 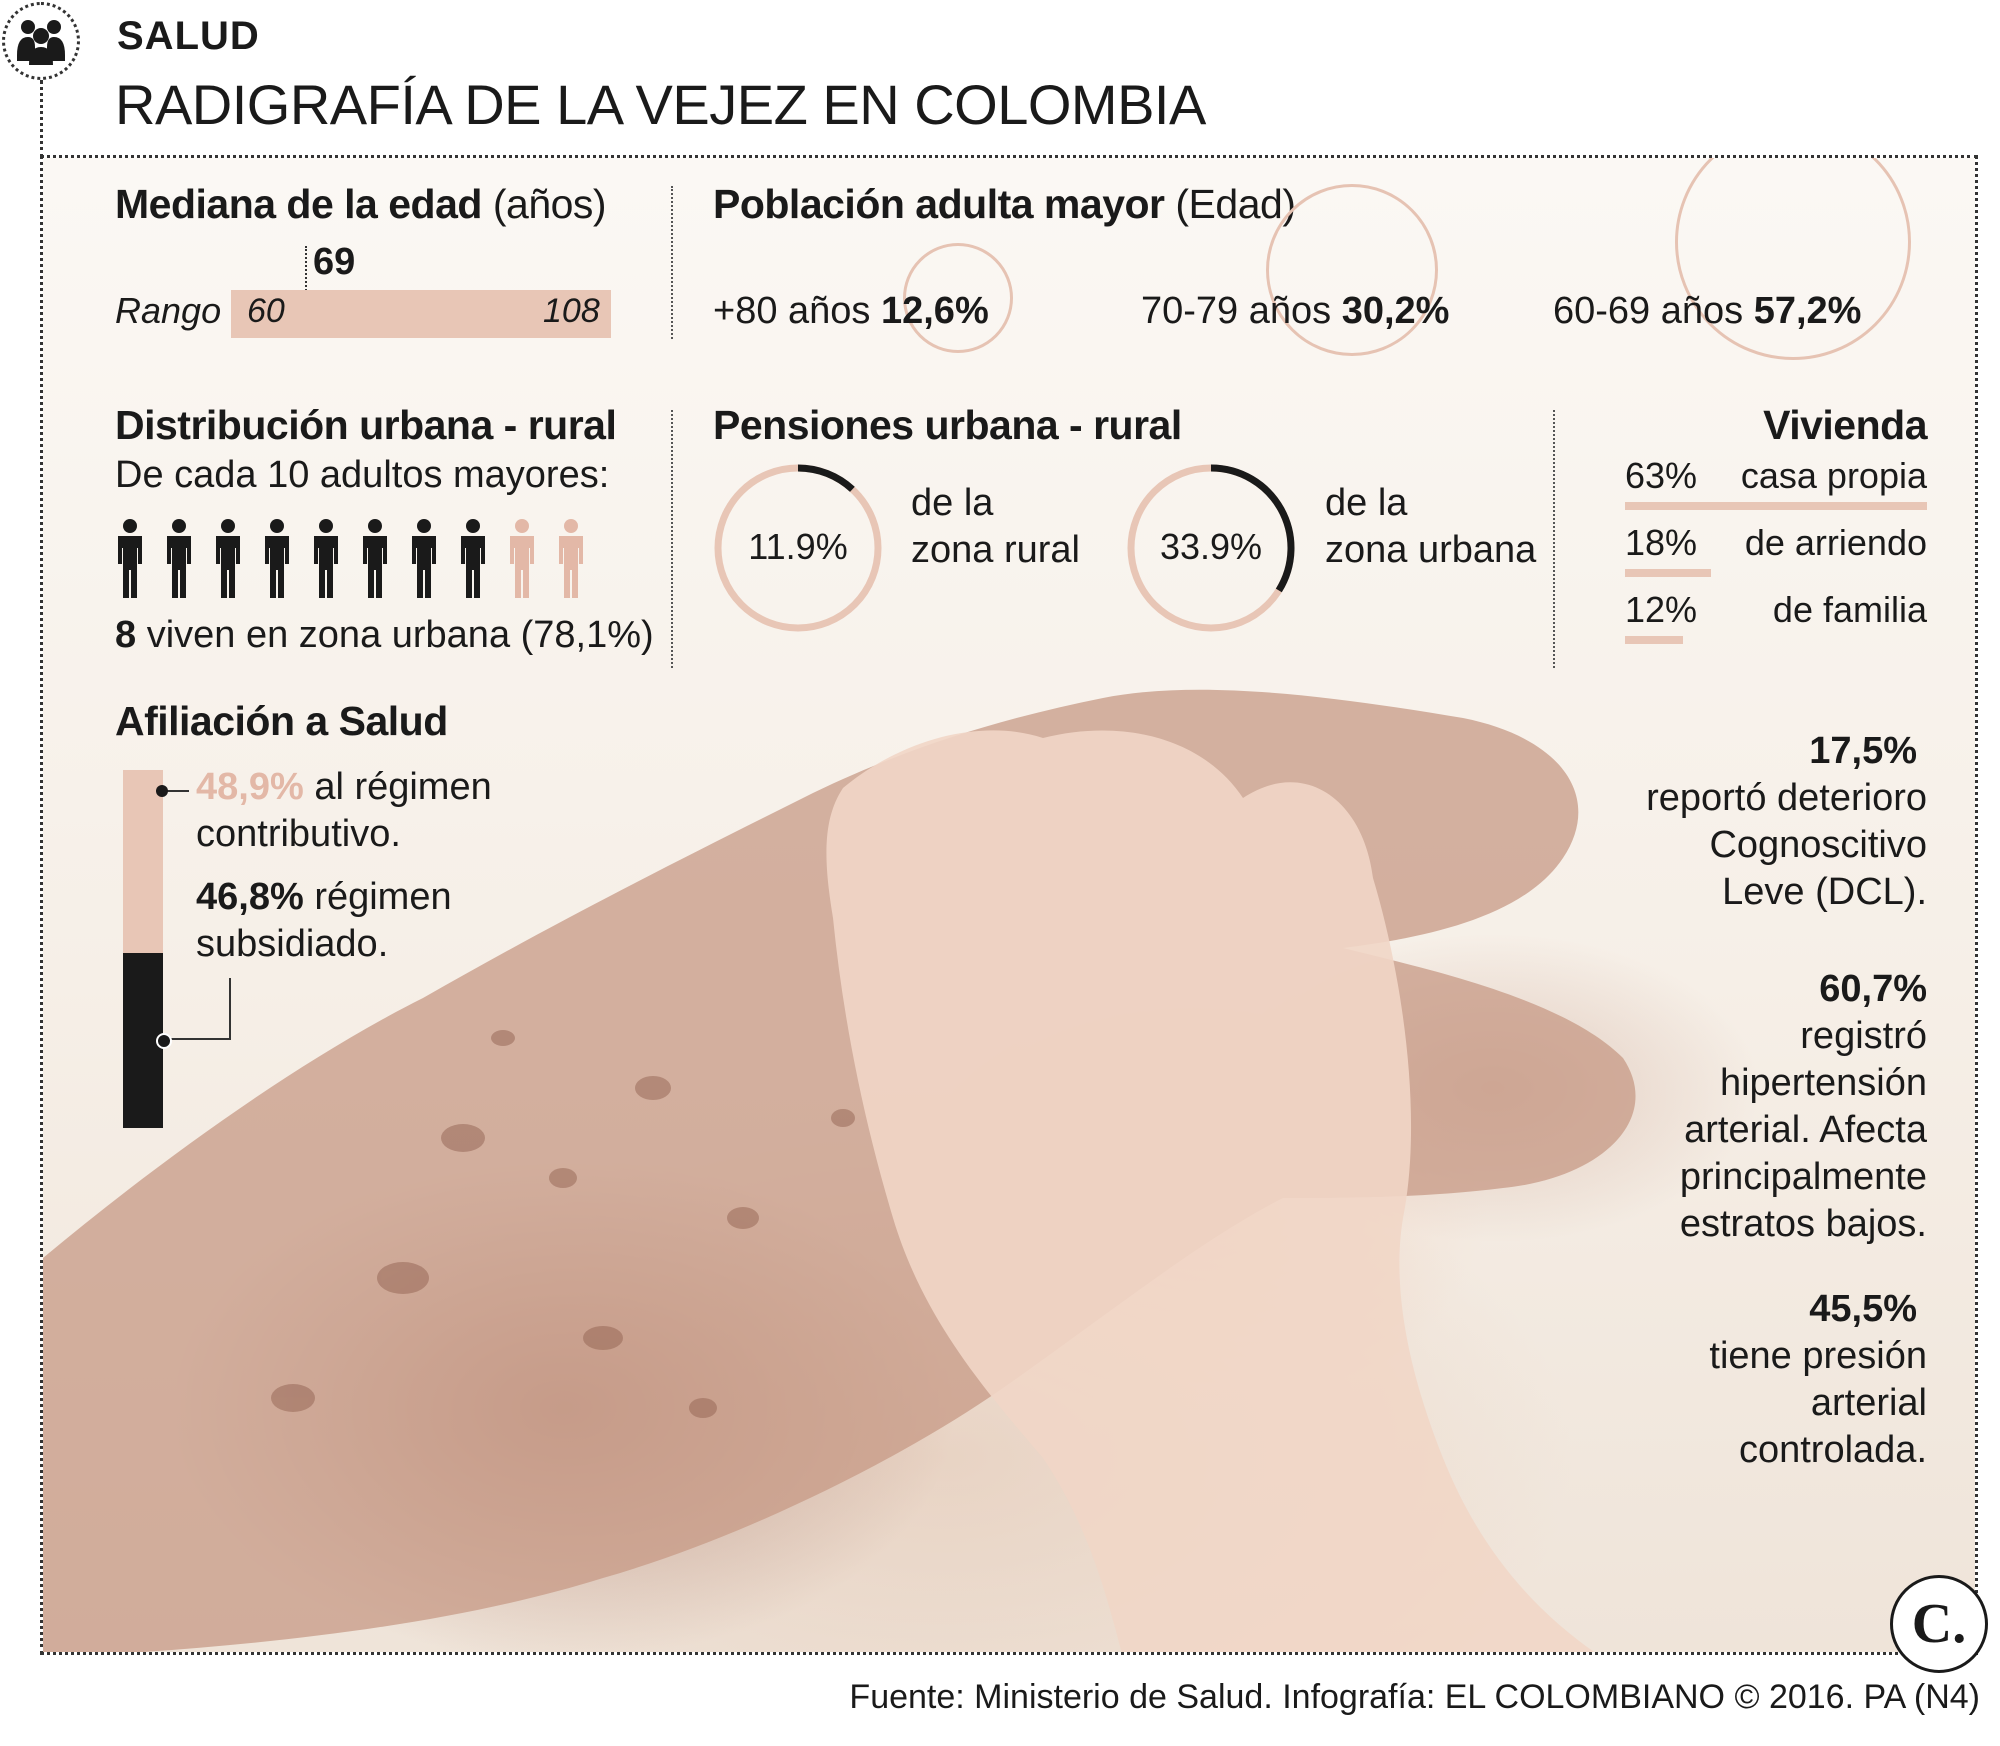 I want to click on contributivo-bar, so click(x=143, y=861).